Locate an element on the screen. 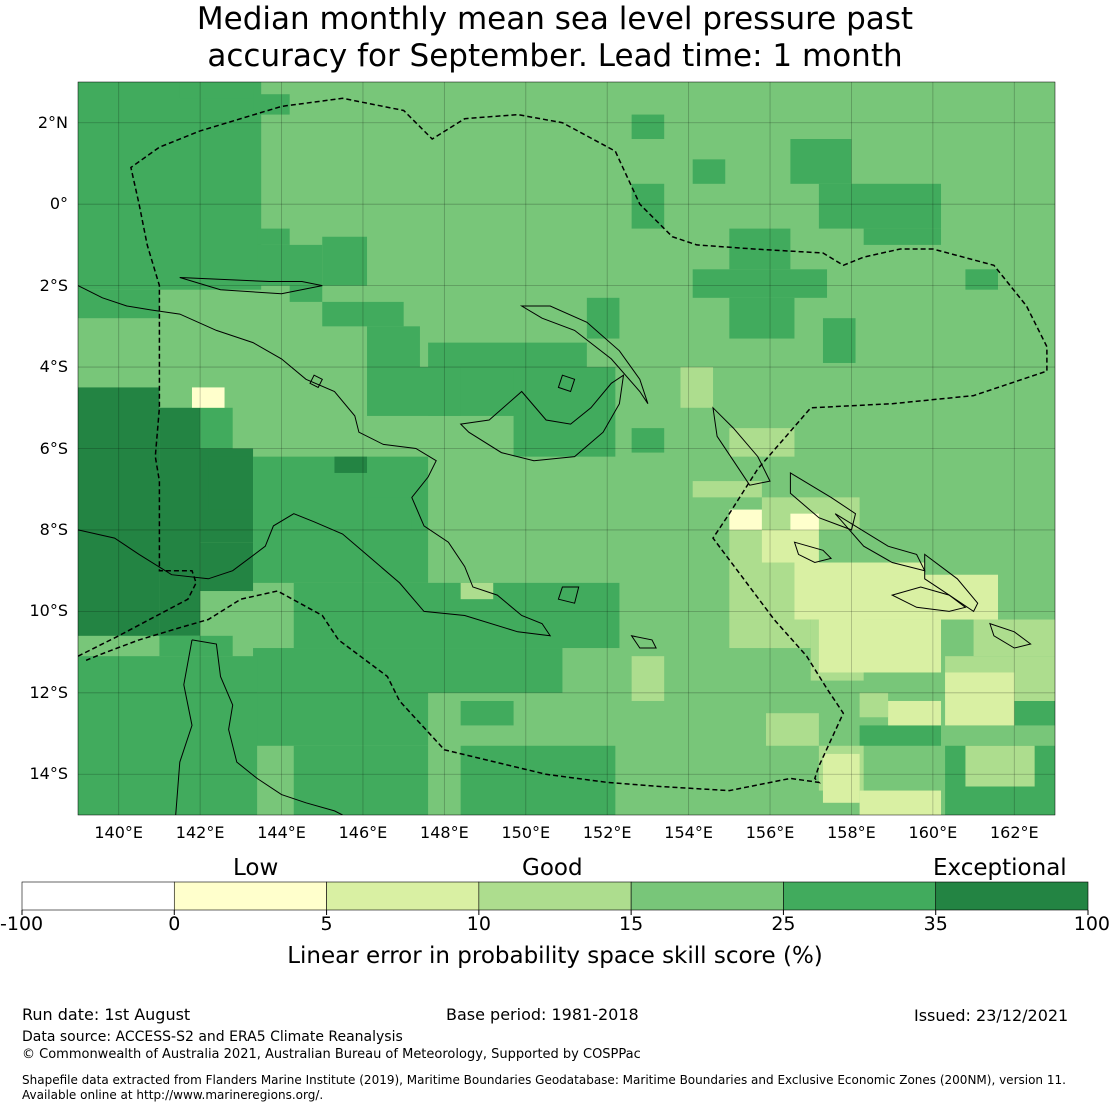 The height and width of the screenshot is (1110, 1110). legend-tick-label: 35 is located at coordinates (935, 924).